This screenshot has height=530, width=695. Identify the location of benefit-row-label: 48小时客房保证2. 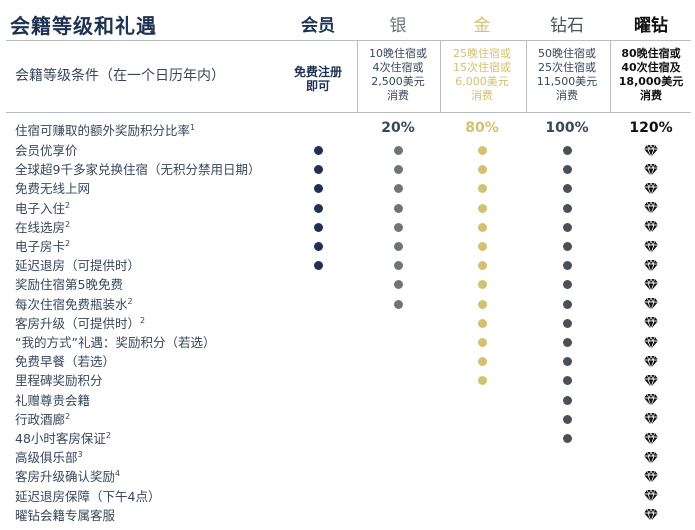
(63, 438).